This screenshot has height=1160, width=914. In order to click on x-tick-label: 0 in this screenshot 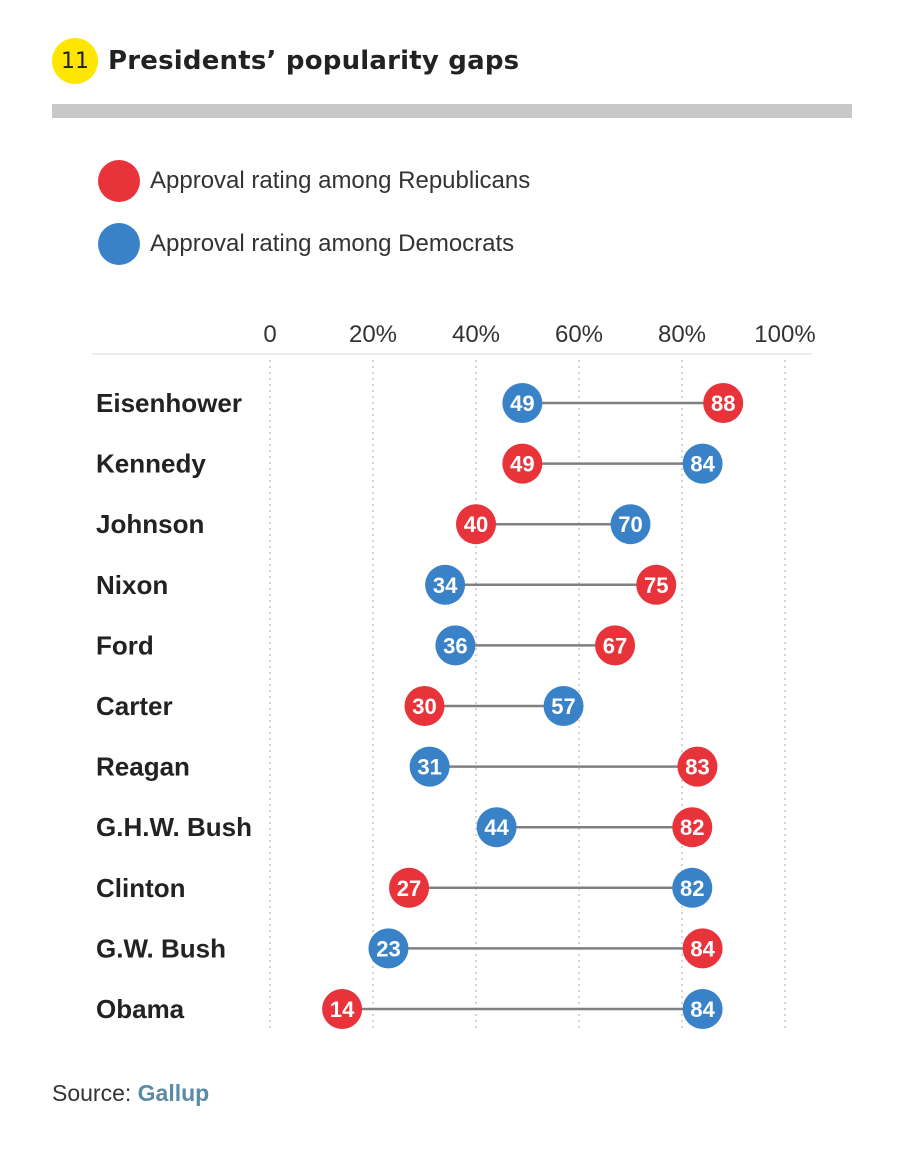, I will do `click(269, 334)`.